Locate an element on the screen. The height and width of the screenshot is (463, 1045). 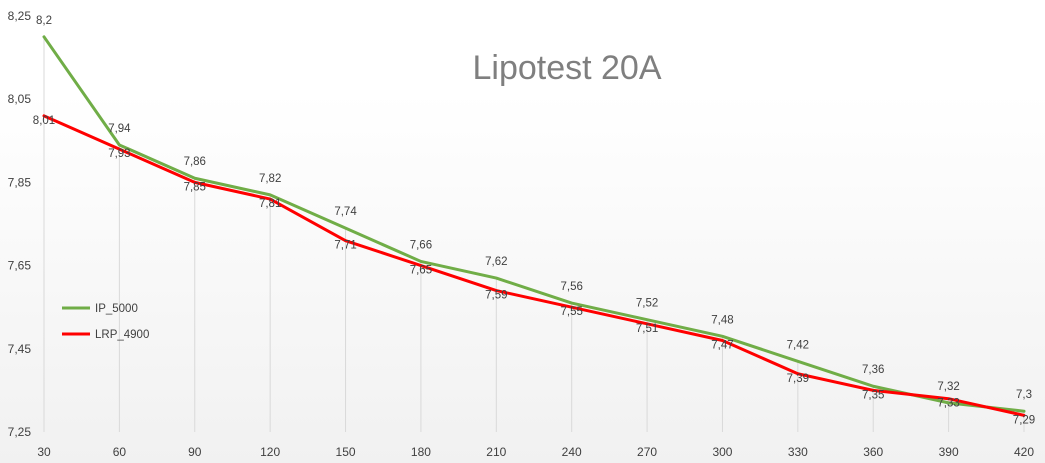
x-tick-label: 420 is located at coordinates (1024, 452).